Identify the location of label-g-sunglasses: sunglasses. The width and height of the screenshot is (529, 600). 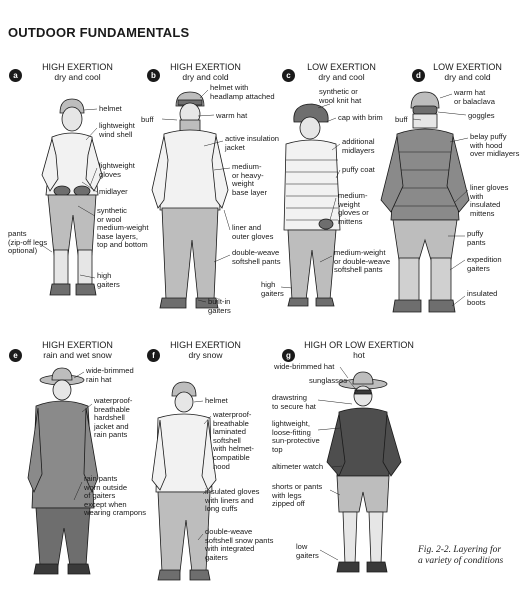
(328, 380).